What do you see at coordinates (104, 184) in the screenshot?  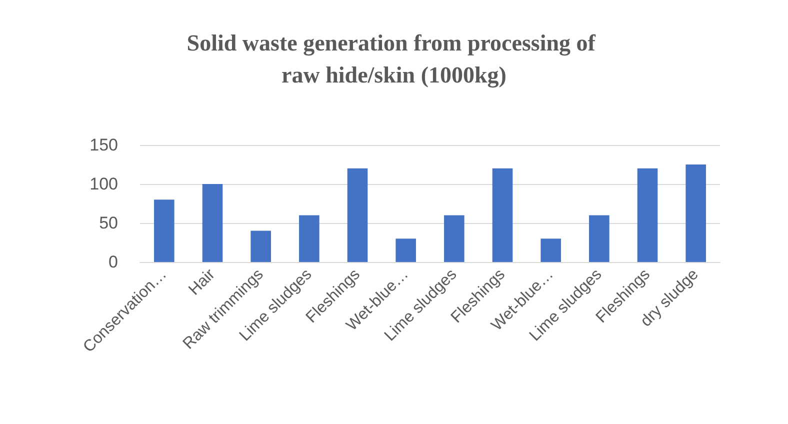 I see `y-tick-label: 100` at bounding box center [104, 184].